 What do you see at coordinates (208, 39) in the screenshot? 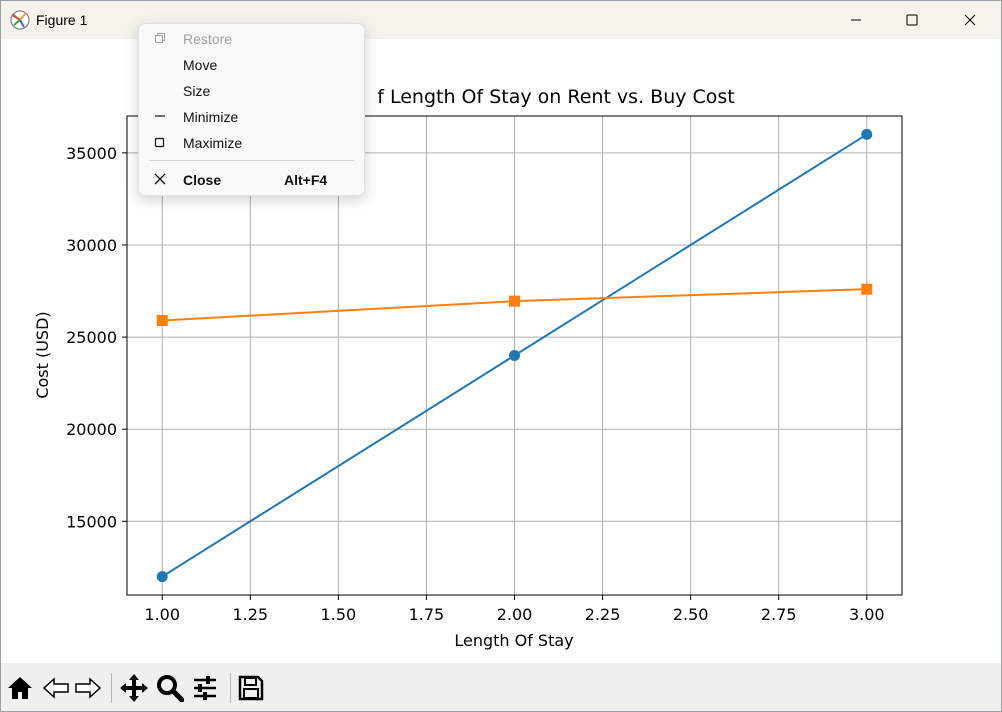
I see `menu-item-label: Restore` at bounding box center [208, 39].